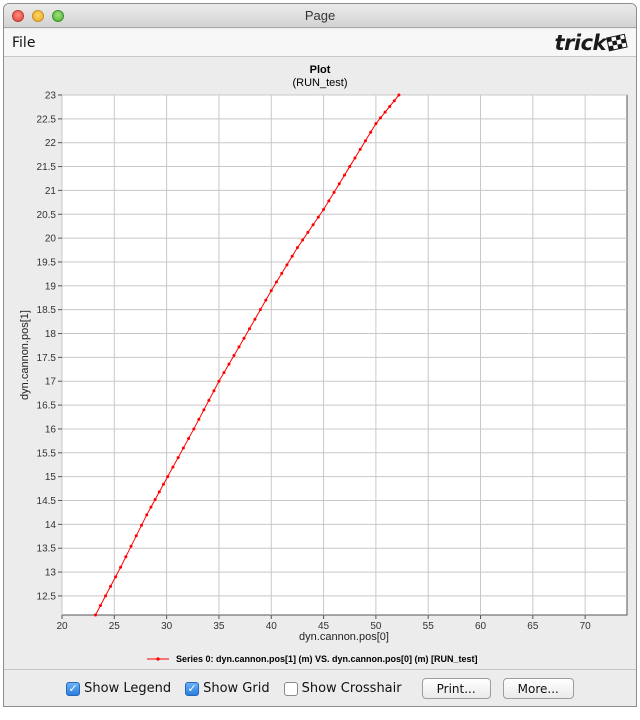  I want to click on show-legend-label: Show Legend, so click(128, 688).